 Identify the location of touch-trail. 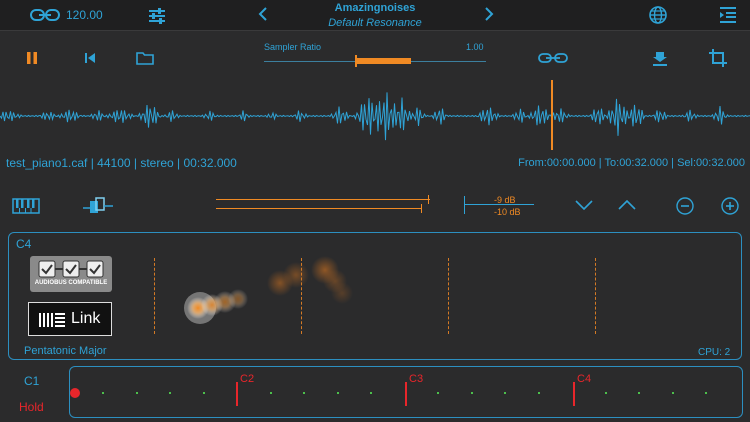
(275, 295).